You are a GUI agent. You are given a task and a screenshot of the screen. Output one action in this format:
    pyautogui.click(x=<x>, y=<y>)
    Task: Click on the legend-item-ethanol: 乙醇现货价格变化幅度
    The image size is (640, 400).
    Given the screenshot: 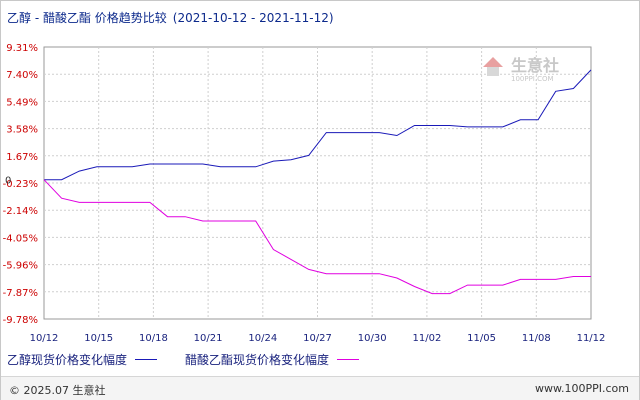 What is the action you would take?
    pyautogui.click(x=82, y=359)
    